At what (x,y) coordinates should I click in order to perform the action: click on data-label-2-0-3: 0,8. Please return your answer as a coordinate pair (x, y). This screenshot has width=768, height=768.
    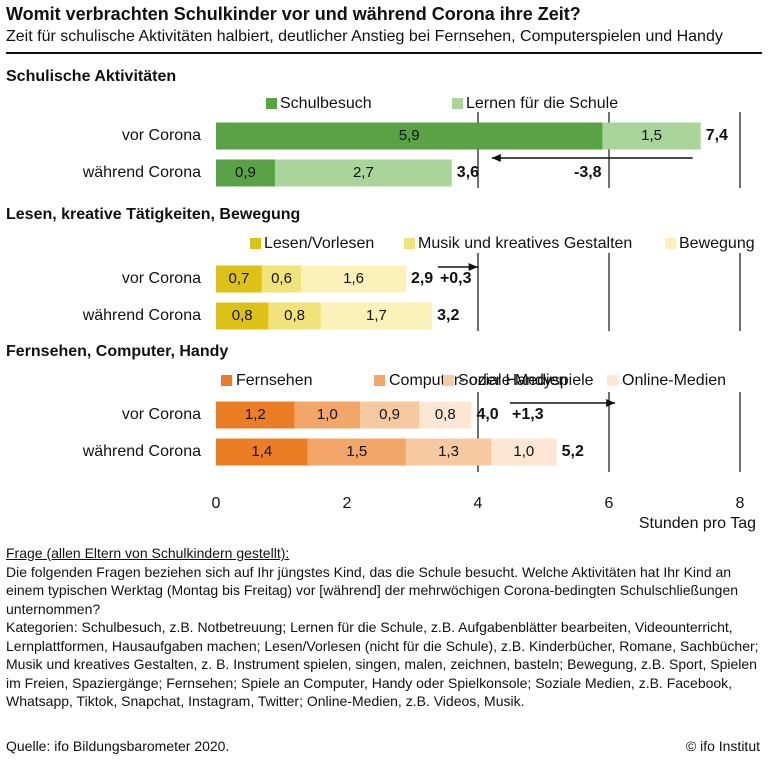
    Looking at the image, I should click on (445, 414).